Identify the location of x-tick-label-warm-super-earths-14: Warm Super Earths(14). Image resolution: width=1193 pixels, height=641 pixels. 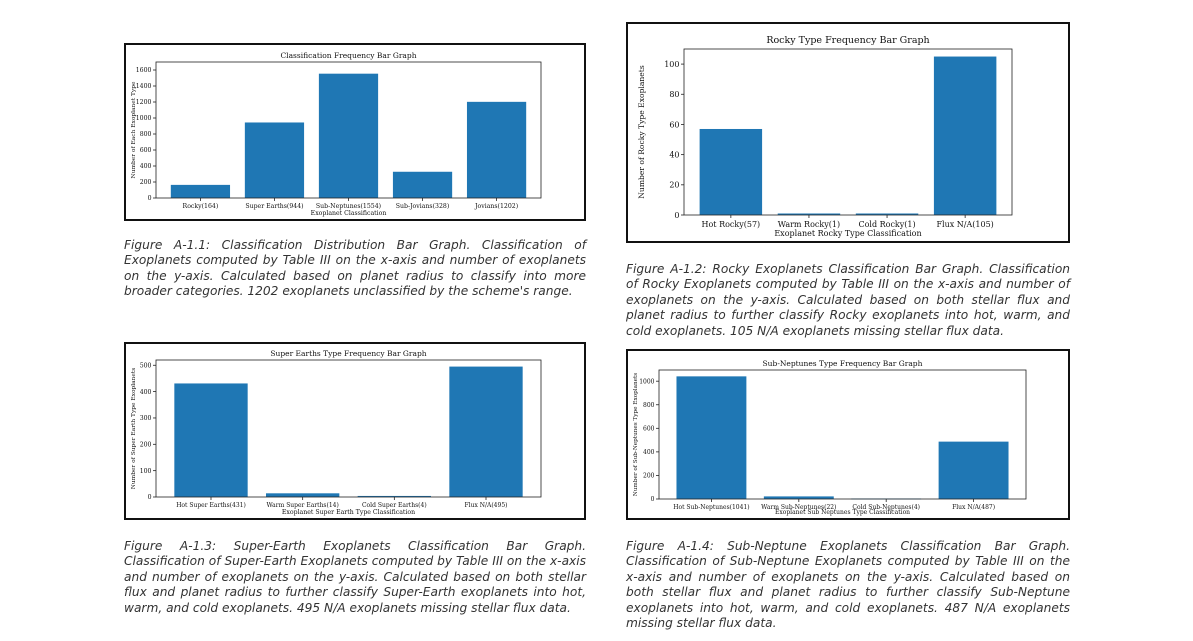
(303, 505).